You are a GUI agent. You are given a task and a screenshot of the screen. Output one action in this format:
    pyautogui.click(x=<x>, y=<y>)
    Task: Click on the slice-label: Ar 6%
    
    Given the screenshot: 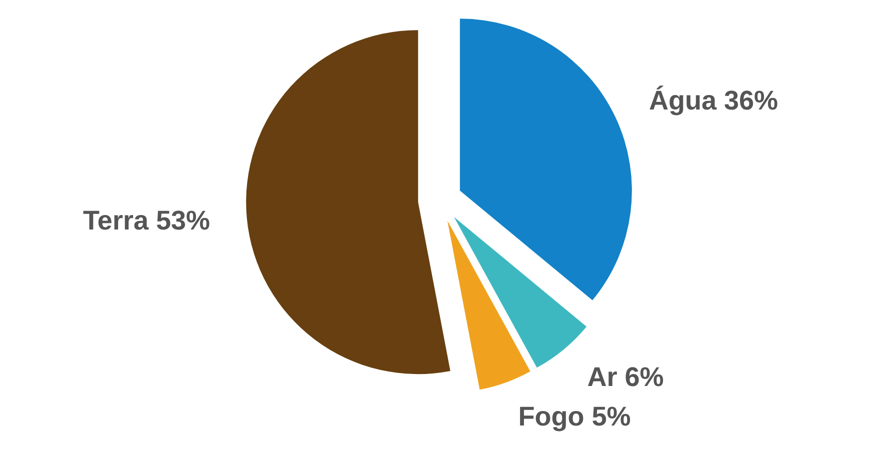 What is the action you would take?
    pyautogui.click(x=625, y=377)
    